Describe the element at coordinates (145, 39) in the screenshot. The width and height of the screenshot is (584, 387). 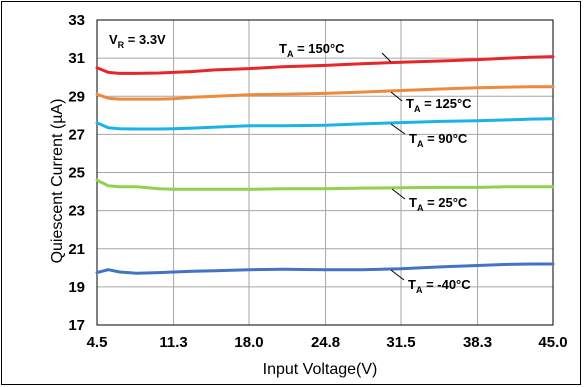
I see `condition-value: = 3.3V` at that location.